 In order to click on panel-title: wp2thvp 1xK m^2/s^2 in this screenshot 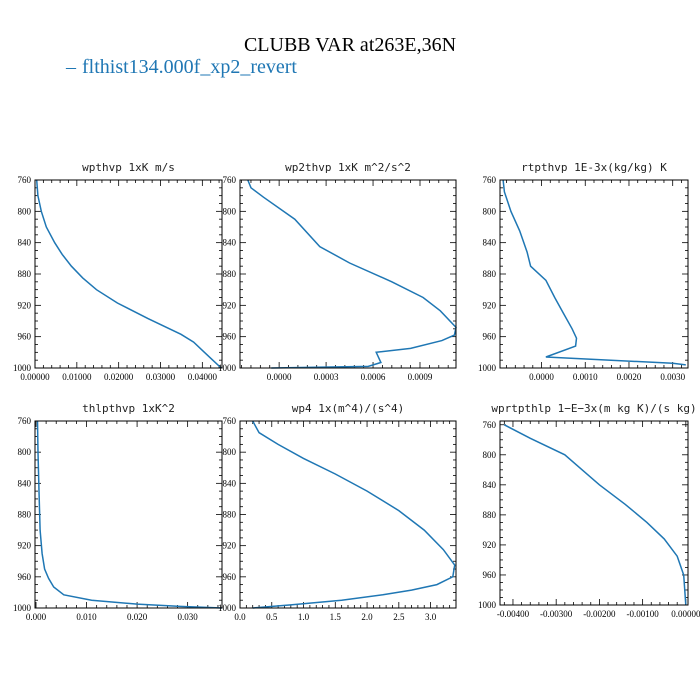, I will do `click(348, 167)`.